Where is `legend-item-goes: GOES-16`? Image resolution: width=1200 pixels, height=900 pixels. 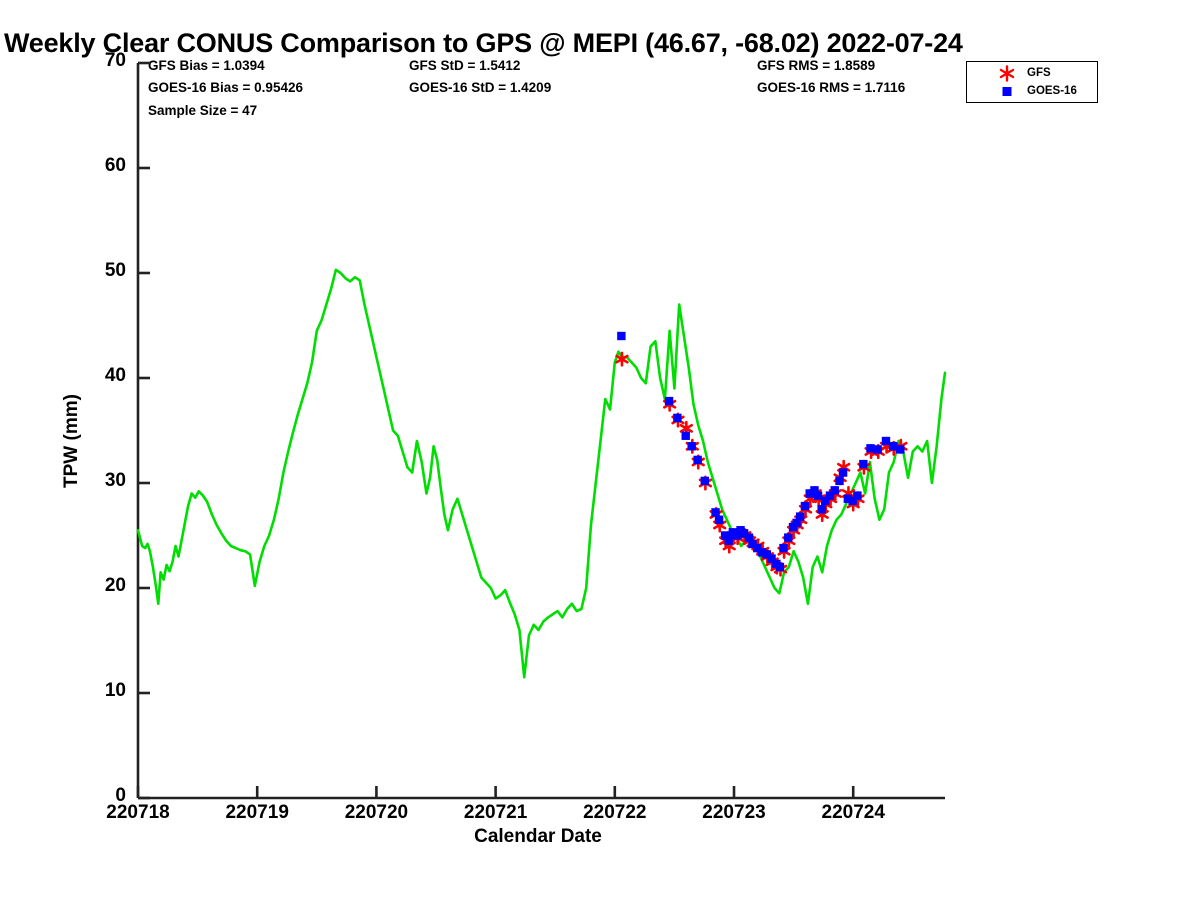 legend-item-goes: GOES-16 is located at coordinates (1033, 91).